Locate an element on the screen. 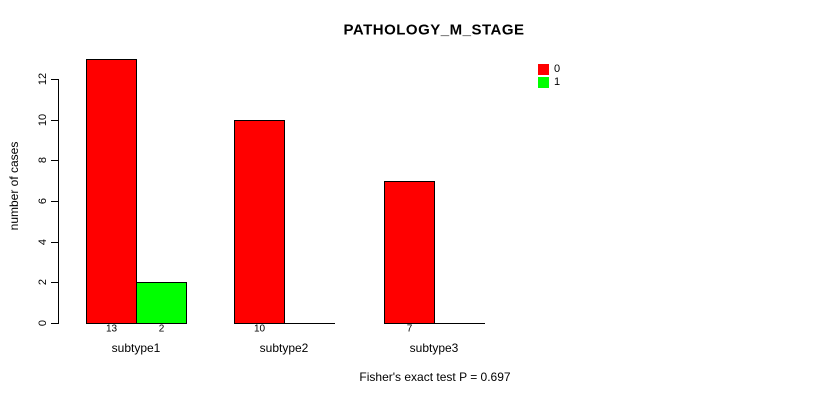  y-tick-label: 12 is located at coordinates (43, 79).